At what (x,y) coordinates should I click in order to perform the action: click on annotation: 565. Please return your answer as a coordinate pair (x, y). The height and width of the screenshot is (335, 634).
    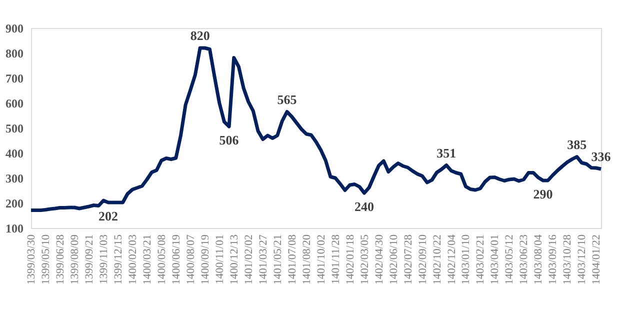
    Looking at the image, I should click on (287, 99).